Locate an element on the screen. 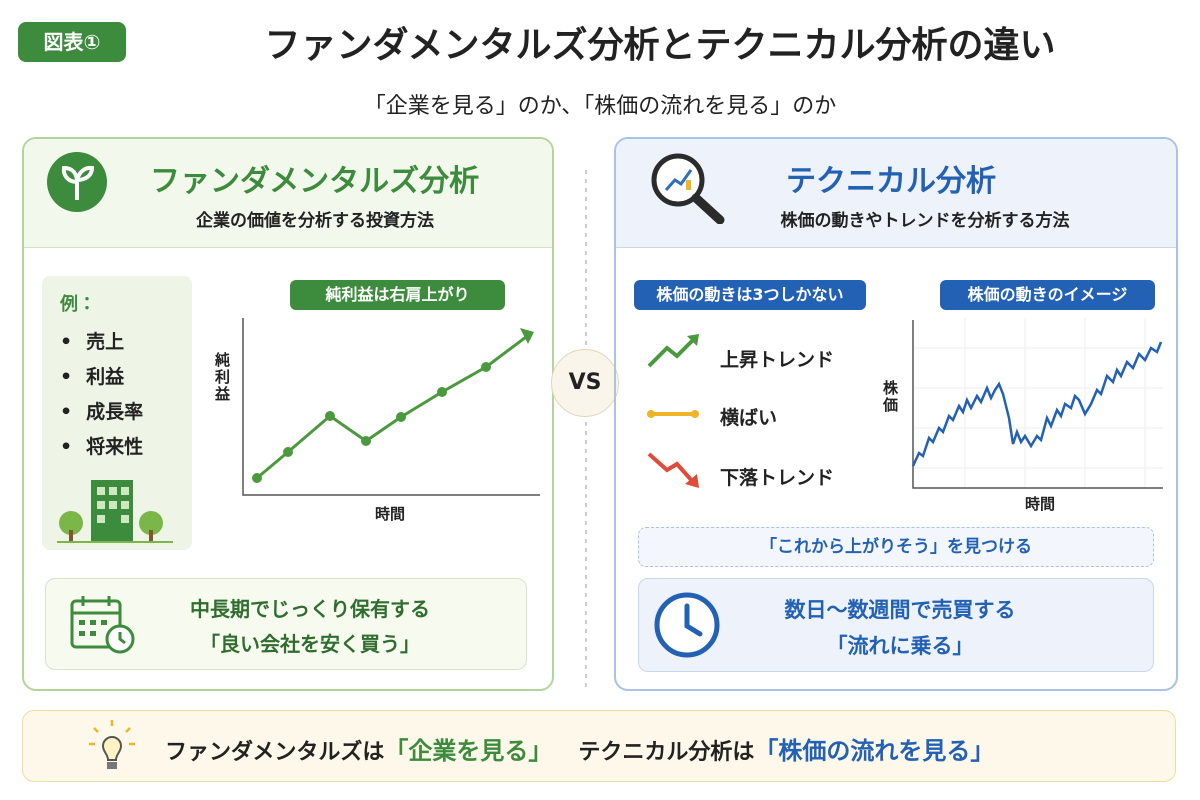 This screenshot has height=800, width=1200. right-summary: 「流れに乗る」 is located at coordinates (900, 646).